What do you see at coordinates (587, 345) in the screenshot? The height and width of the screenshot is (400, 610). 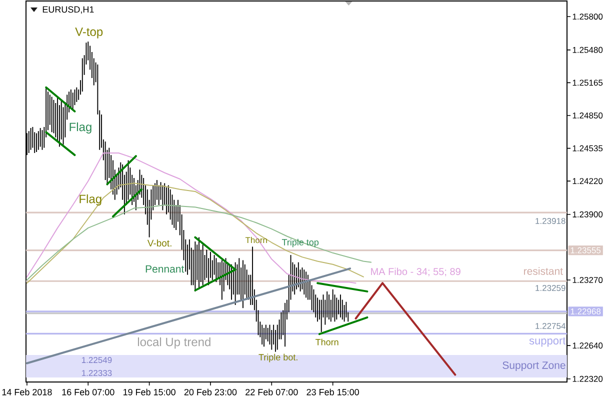 I see `y-tick-label: 1.22640` at bounding box center [587, 345].